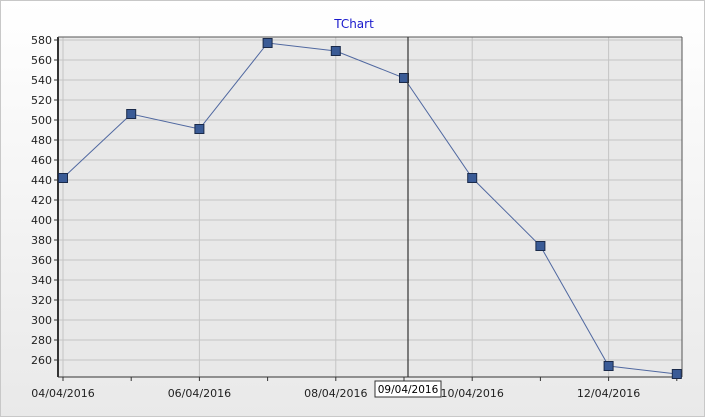  I want to click on y-tick-label: 560, so click(41, 60).